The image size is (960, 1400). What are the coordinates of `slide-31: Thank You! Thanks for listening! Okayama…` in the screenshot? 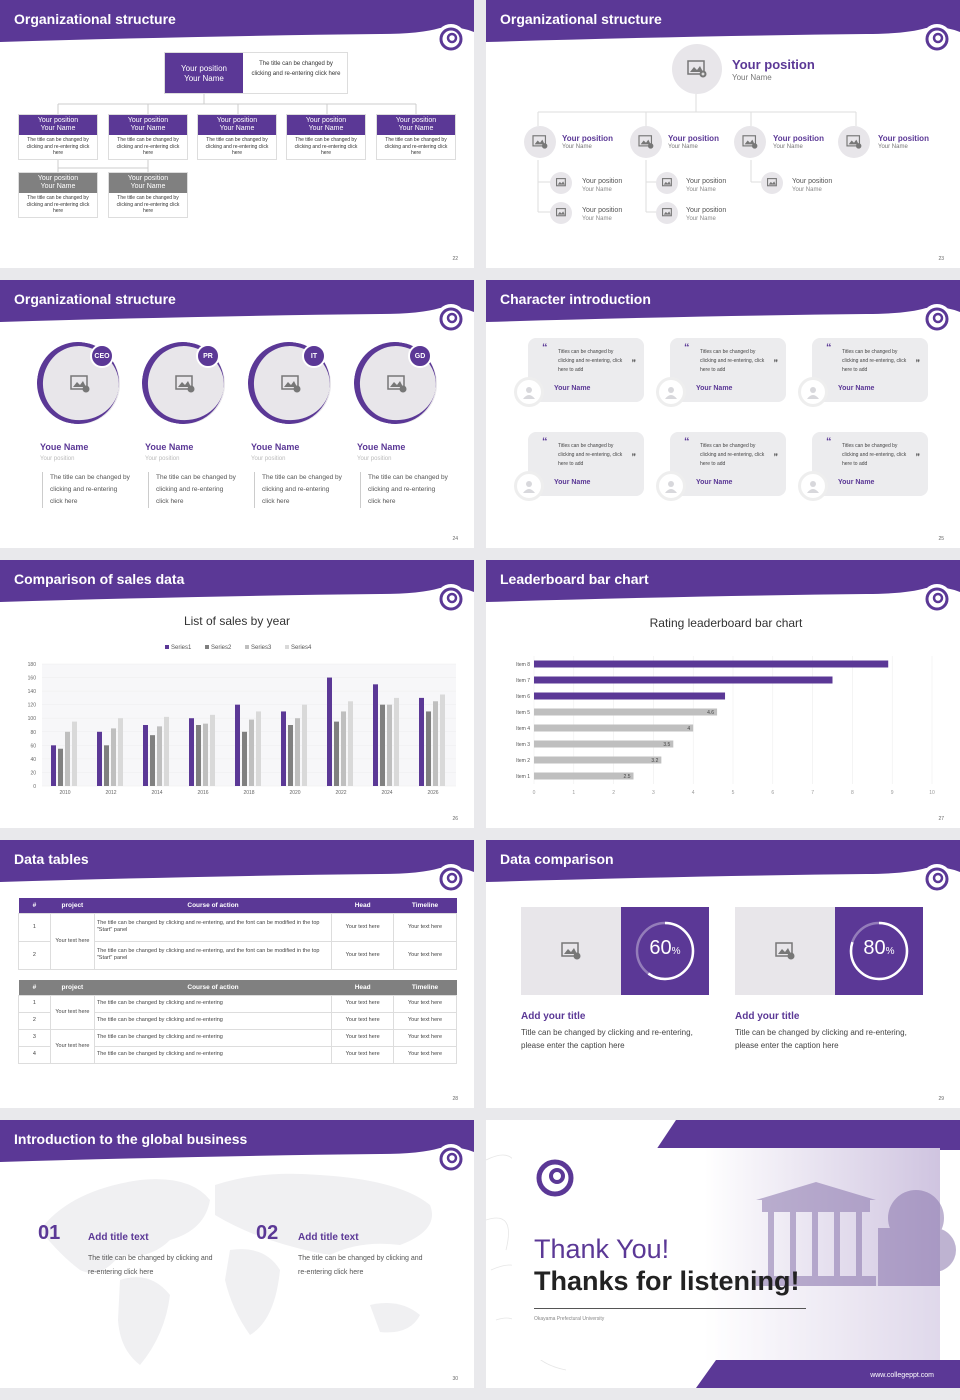 It's located at (723, 1254).